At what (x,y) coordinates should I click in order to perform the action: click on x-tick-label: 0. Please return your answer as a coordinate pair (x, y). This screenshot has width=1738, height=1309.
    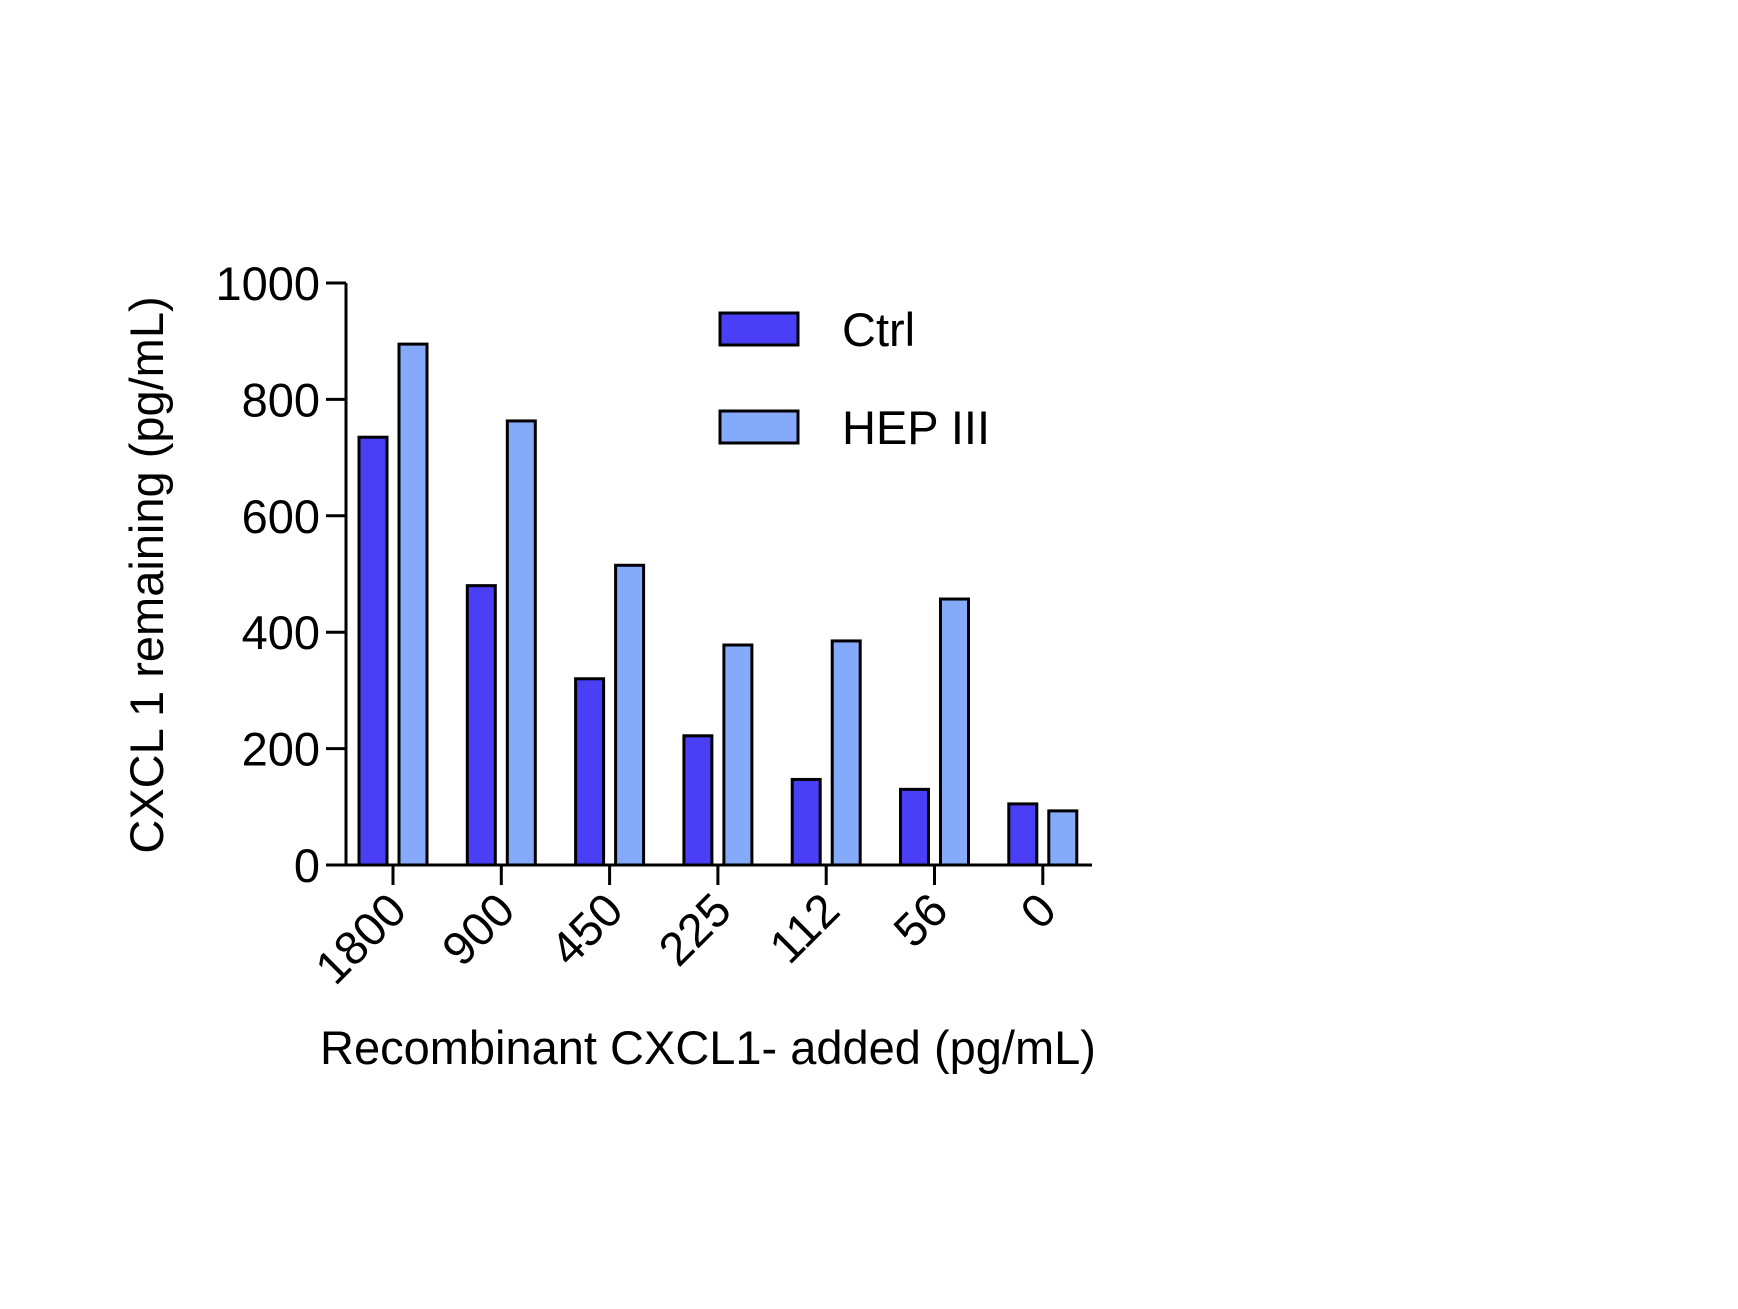
    Looking at the image, I should click on (1038, 911).